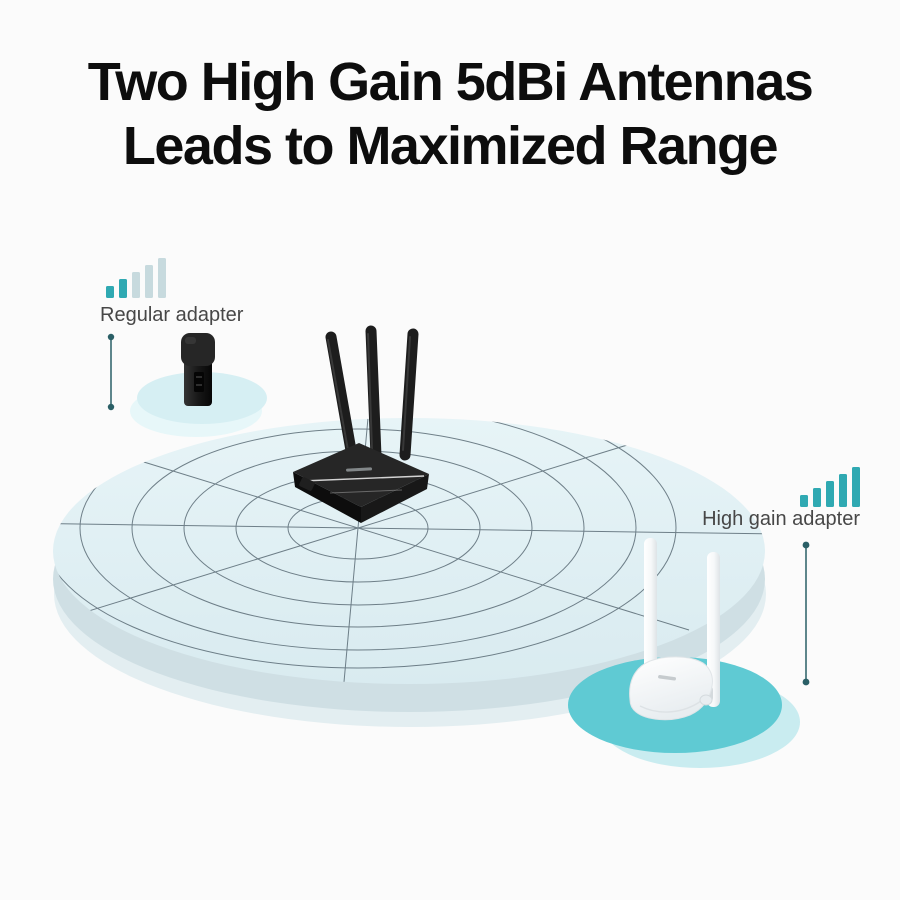  Describe the element at coordinates (806, 613) in the screenshot. I see `high-gain-range-dimension-line` at that location.